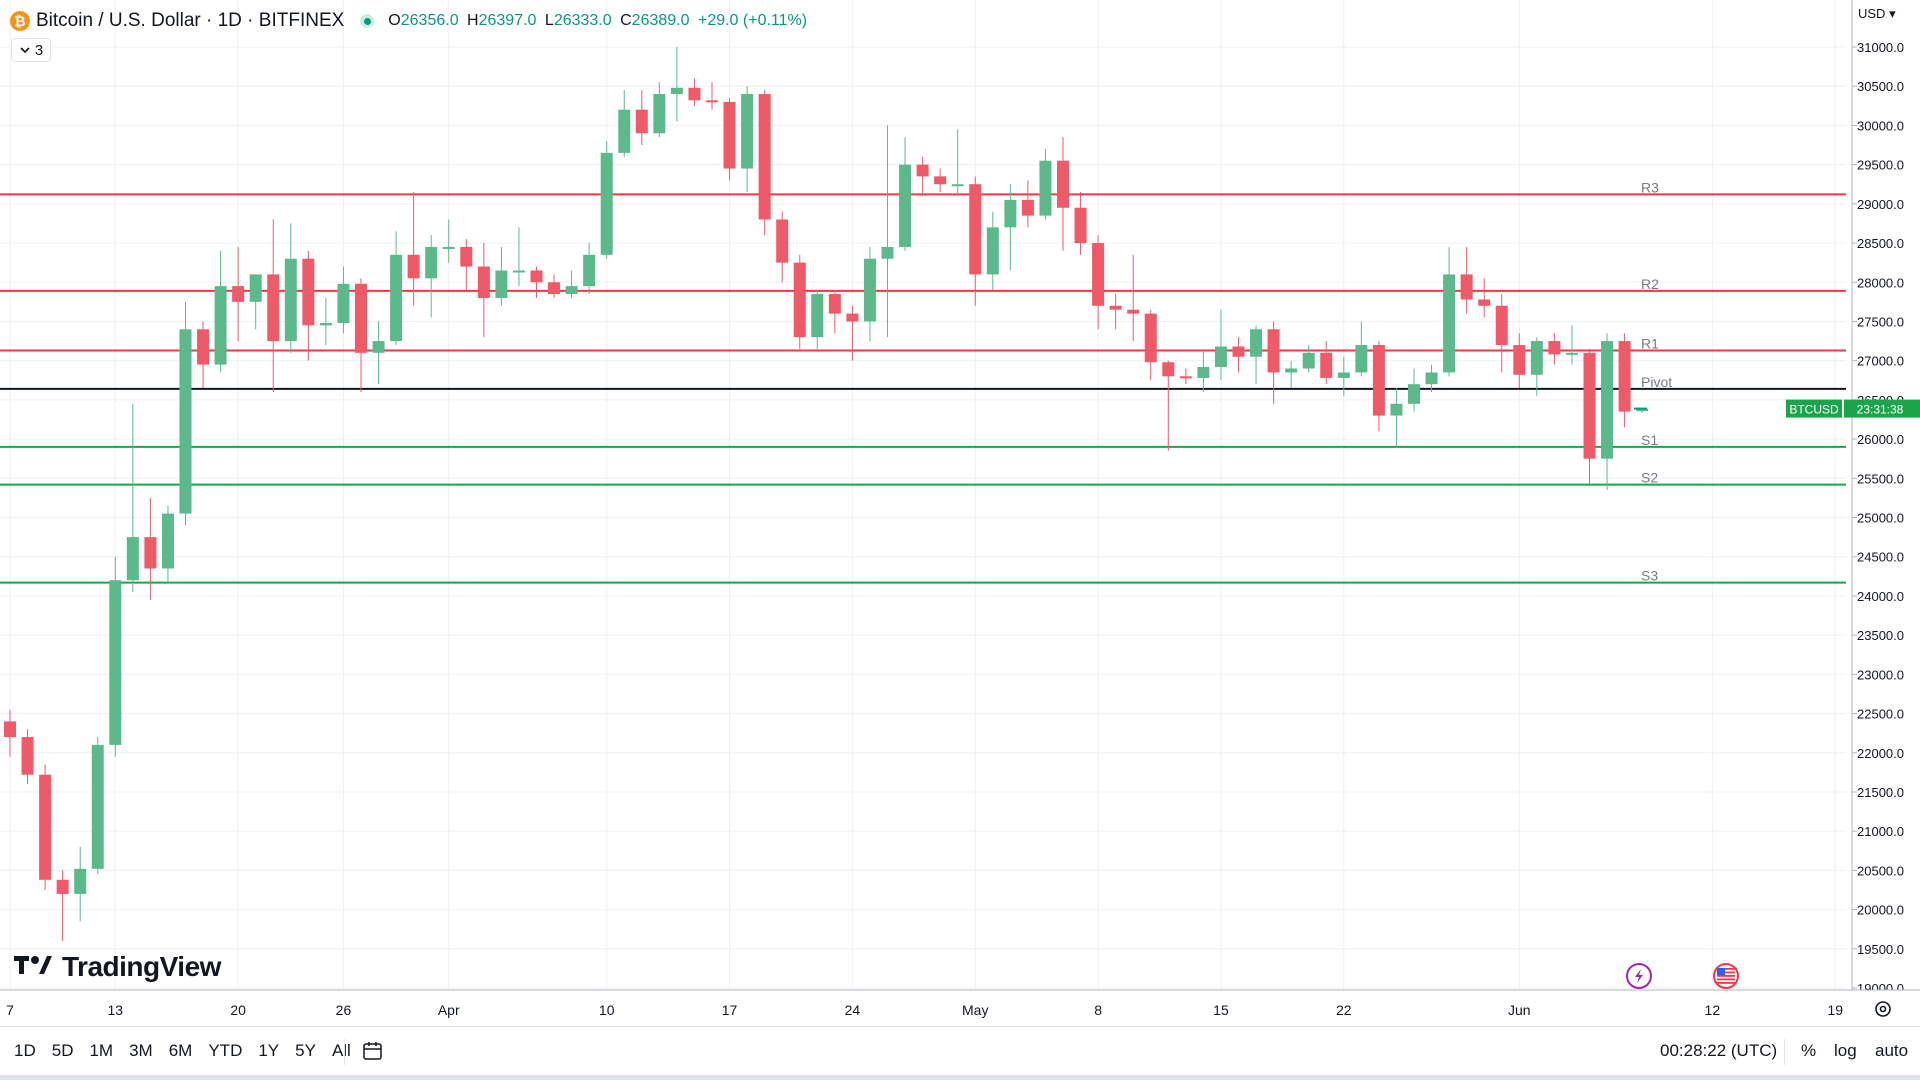  Describe the element at coordinates (1880, 518) in the screenshot. I see `price-tick-label: 25000.0` at that location.